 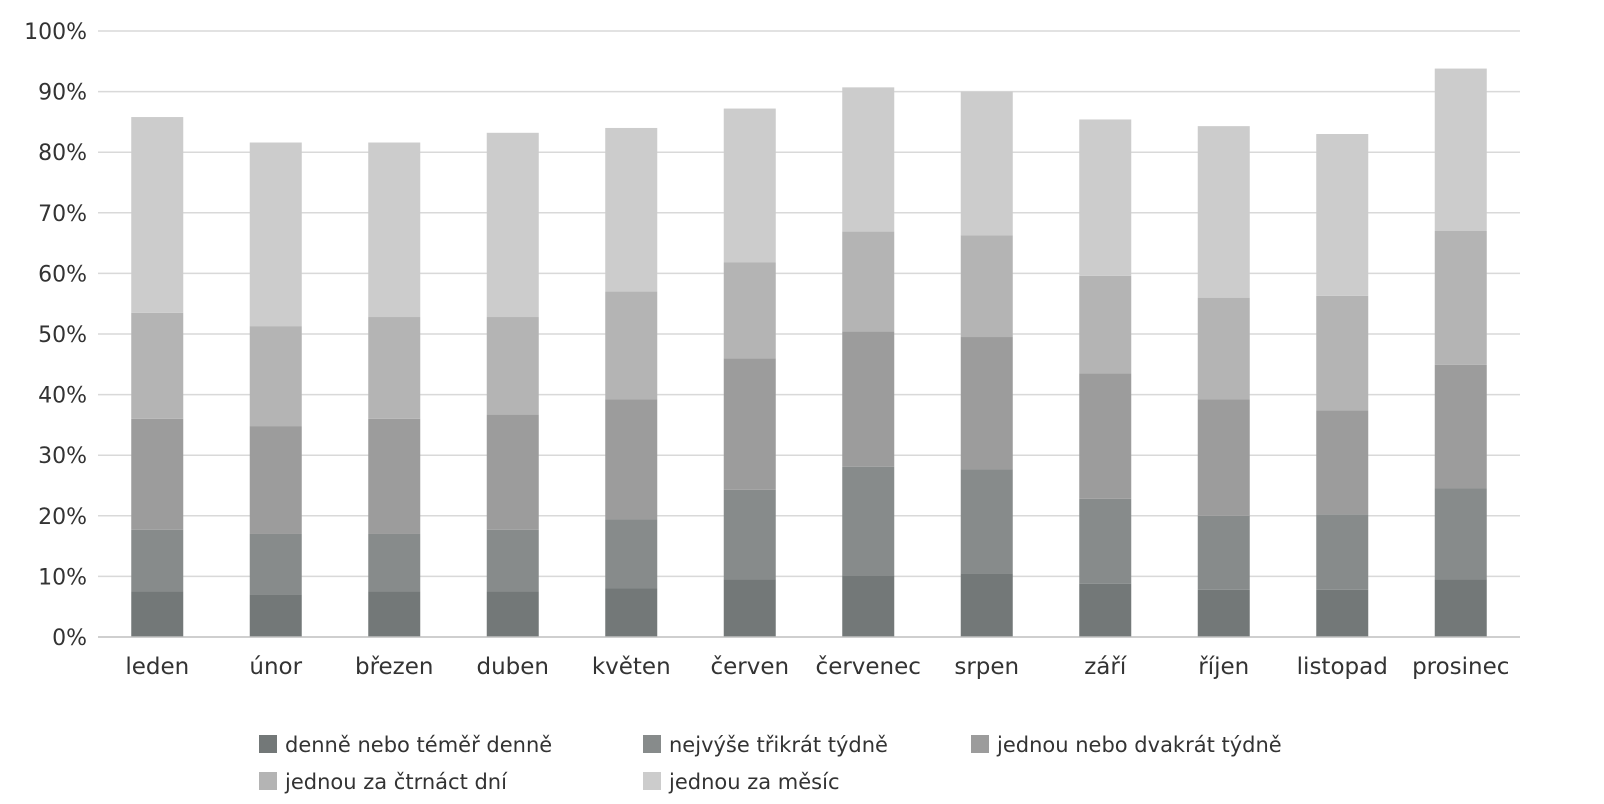 I want to click on x-tick-label: září, so click(x=1105, y=667).